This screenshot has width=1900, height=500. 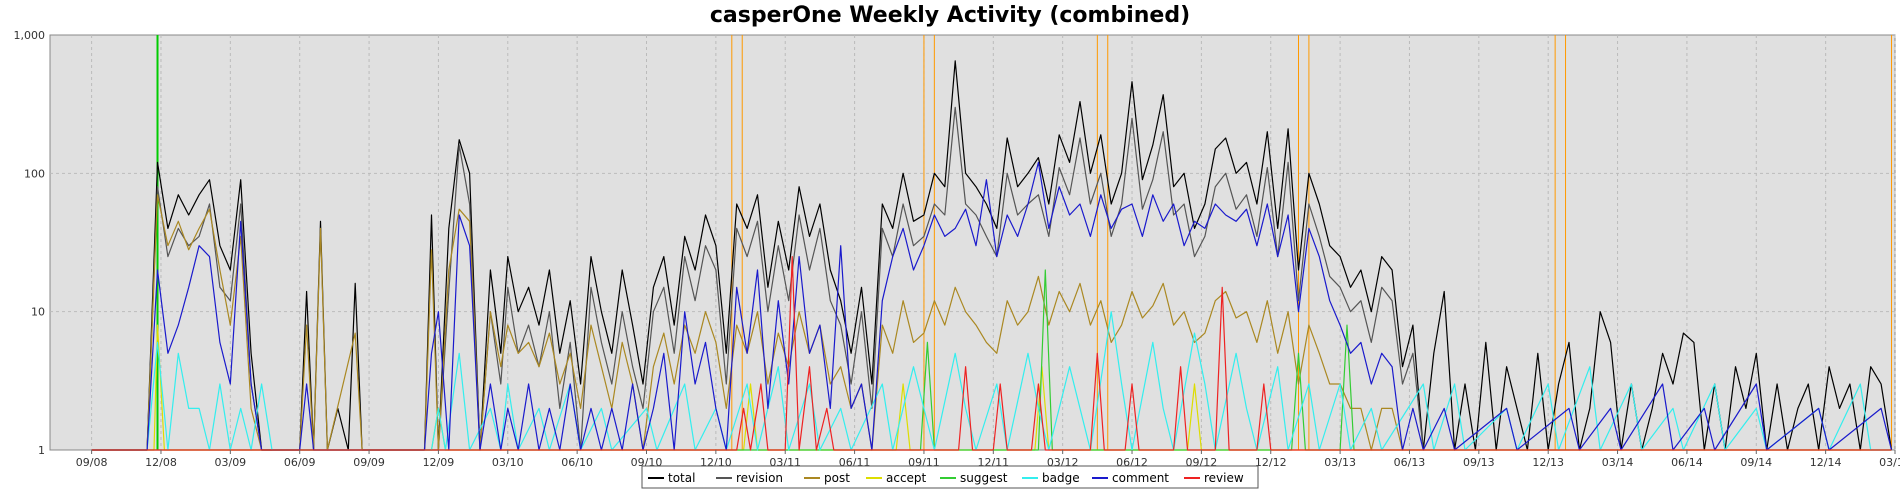 What do you see at coordinates (1756, 462) in the screenshot?
I see `x-tick-label: 09/14` at bounding box center [1756, 462].